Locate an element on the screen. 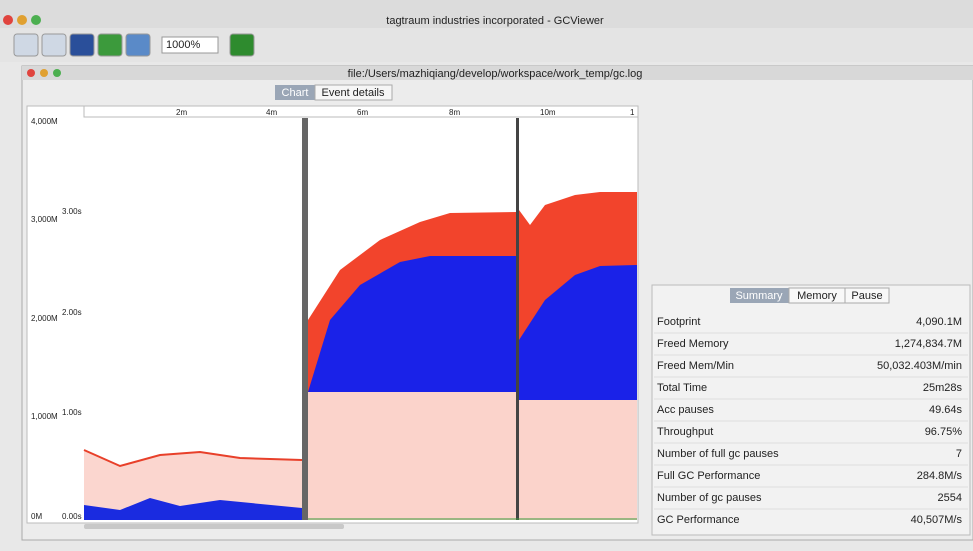 This screenshot has width=973, height=551. summary-value: 49.64s is located at coordinates (946, 410).